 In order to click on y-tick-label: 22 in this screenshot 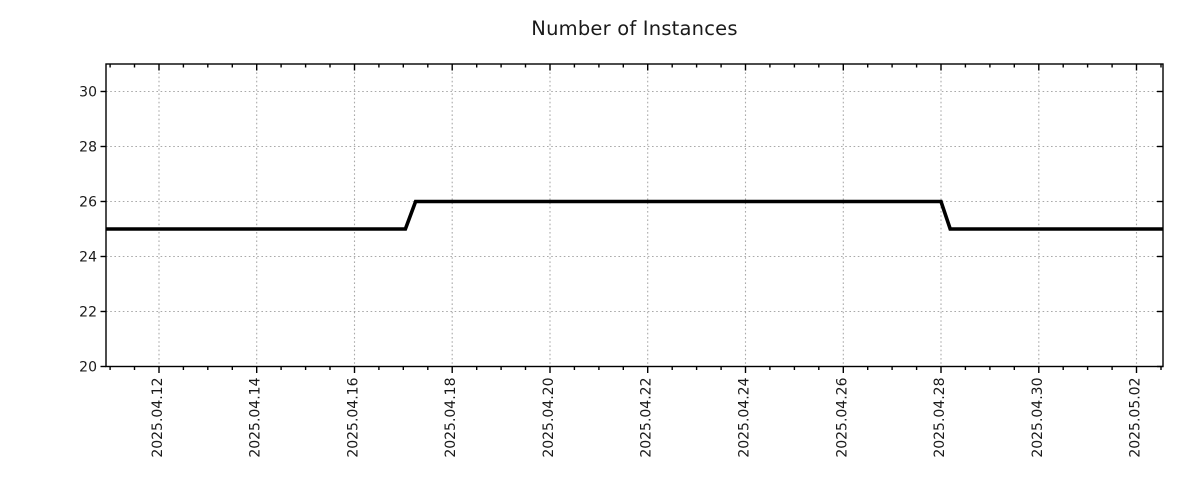, I will do `click(88, 312)`.